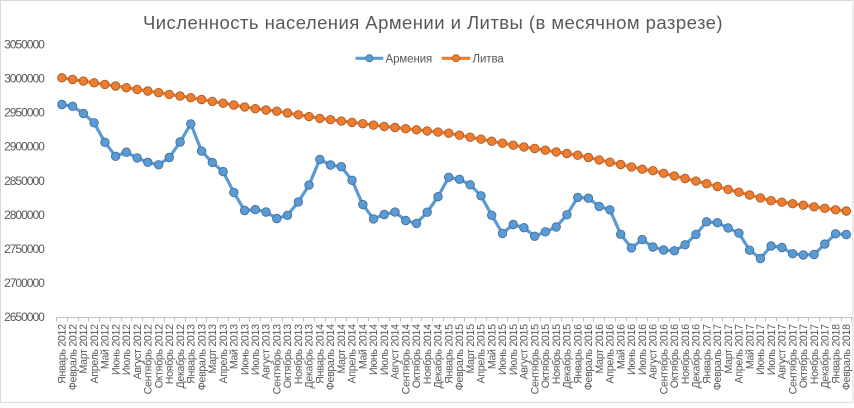  I want to click on svg-text: Февраль 2012, so click(73, 357).